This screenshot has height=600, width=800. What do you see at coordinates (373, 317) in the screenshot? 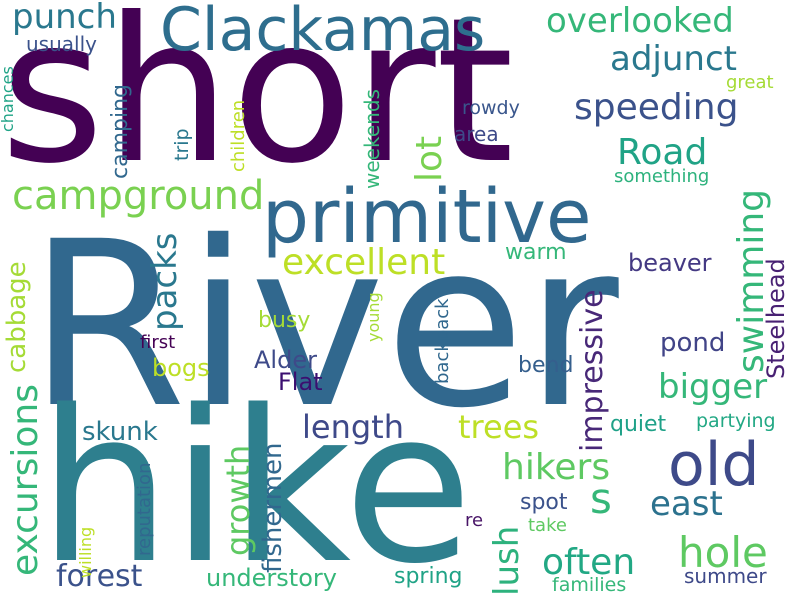
I see `word: young` at bounding box center [373, 317].